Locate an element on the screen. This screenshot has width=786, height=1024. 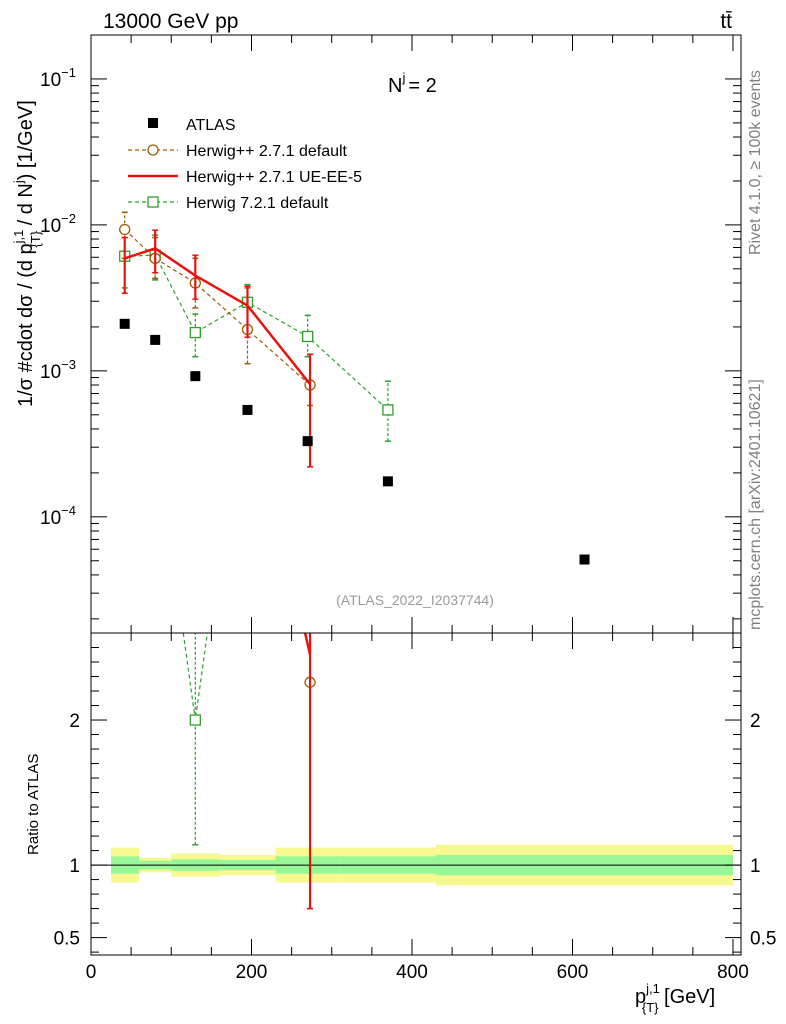
ratio-tick-label-right: 2 is located at coordinates (755, 721).